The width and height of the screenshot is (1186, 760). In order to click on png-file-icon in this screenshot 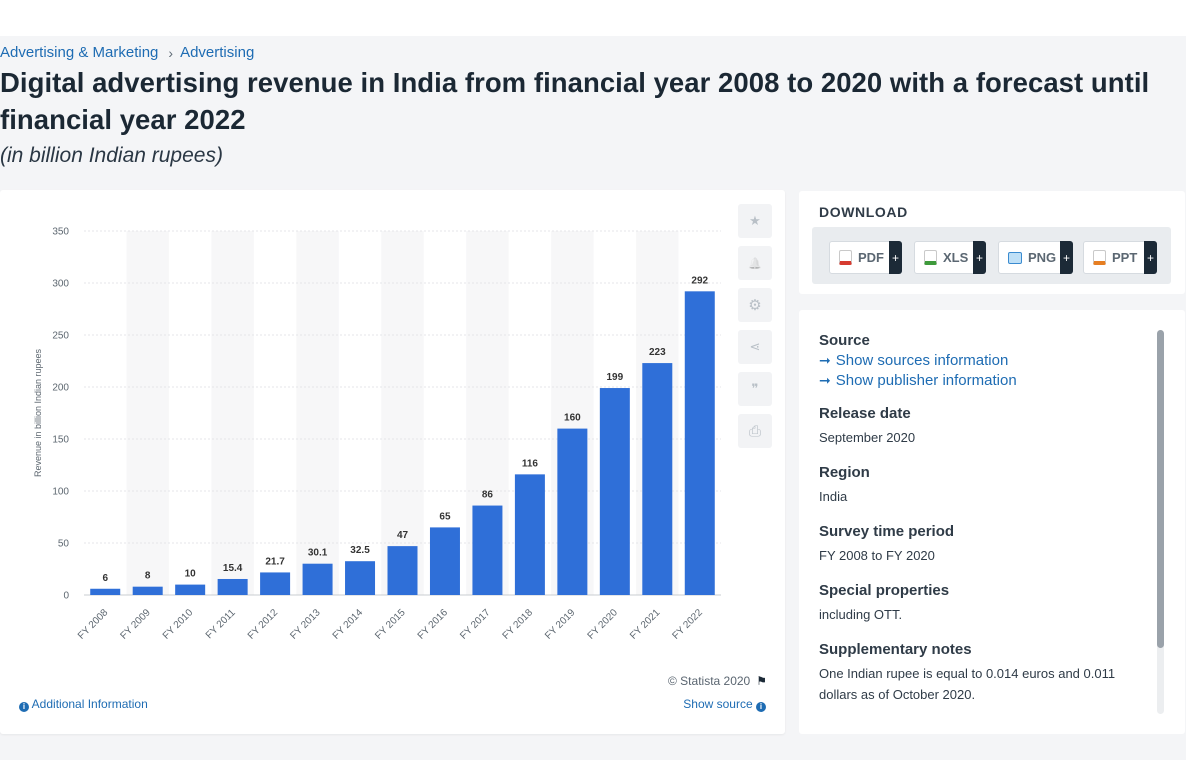, I will do `click(1015, 257)`.